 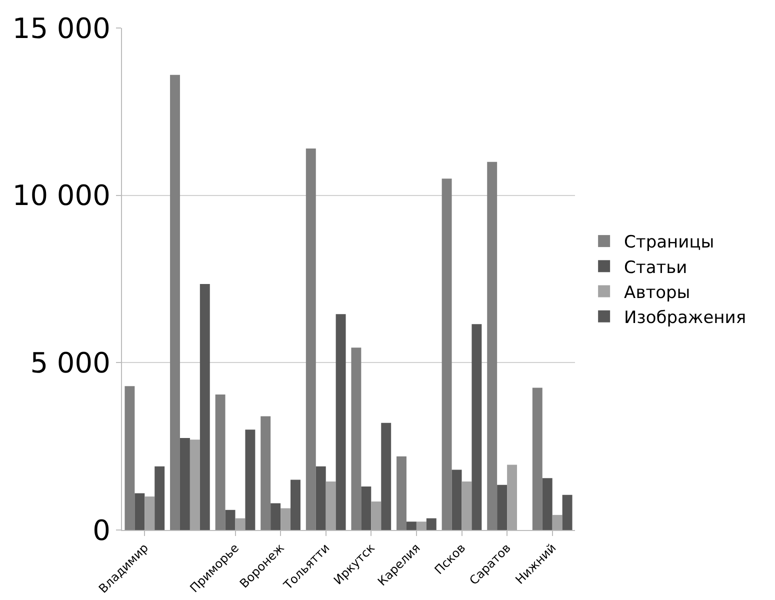 What do you see at coordinates (656, 268) in the screenshot?
I see `legend-label: Статьи` at bounding box center [656, 268].